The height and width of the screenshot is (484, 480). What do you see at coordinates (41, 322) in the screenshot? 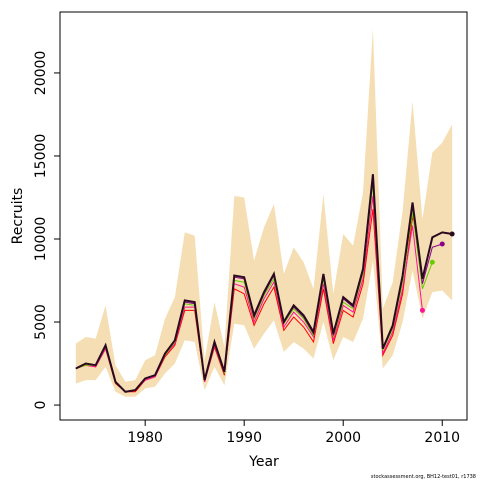
I see `y-tick-label: 5000` at bounding box center [41, 322].